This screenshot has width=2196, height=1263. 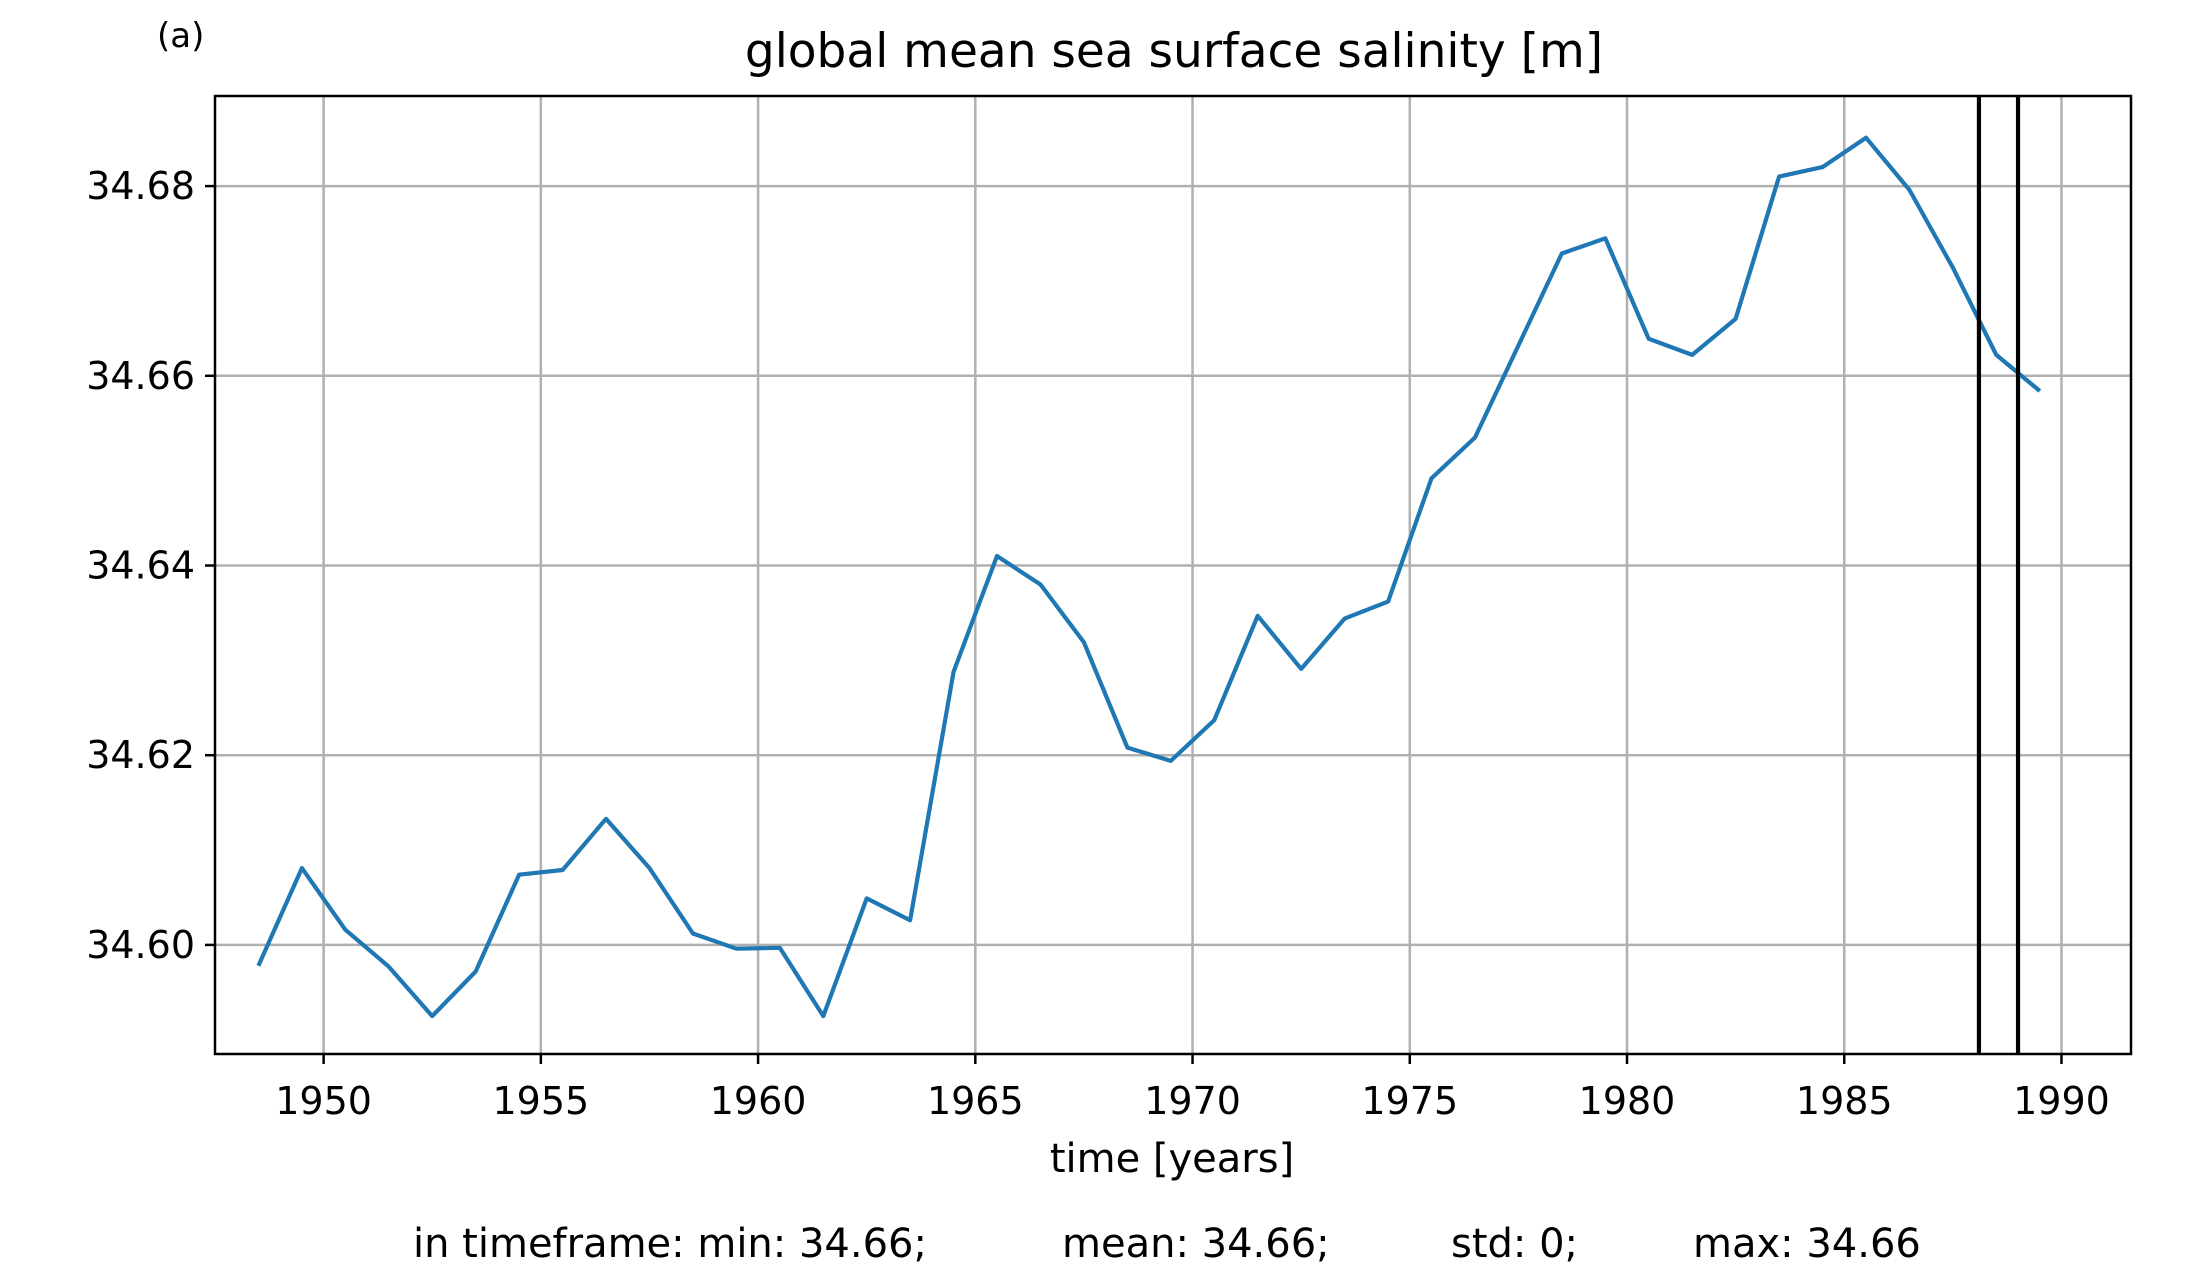 I want to click on x-tick-label: 1985, so click(x=1844, y=1101).